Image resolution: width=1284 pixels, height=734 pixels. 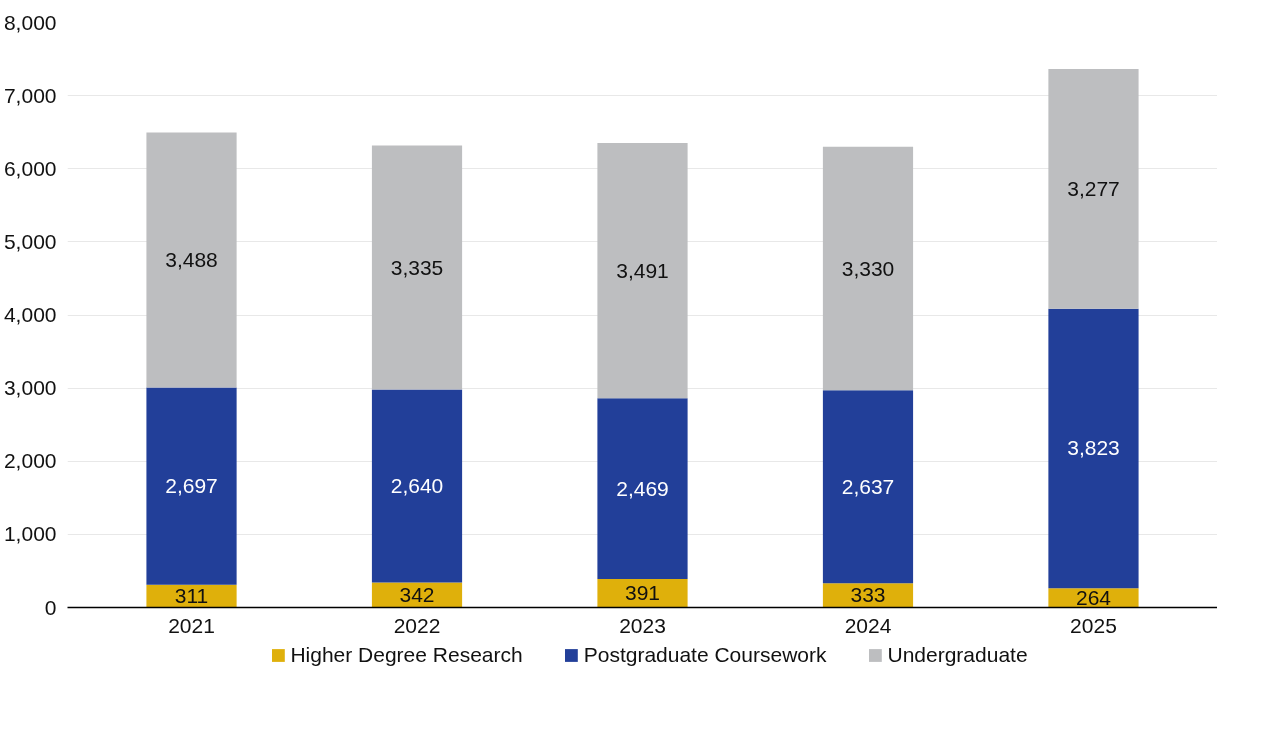 What do you see at coordinates (30, 95) in the screenshot?
I see `y-tick-label: 7,000` at bounding box center [30, 95].